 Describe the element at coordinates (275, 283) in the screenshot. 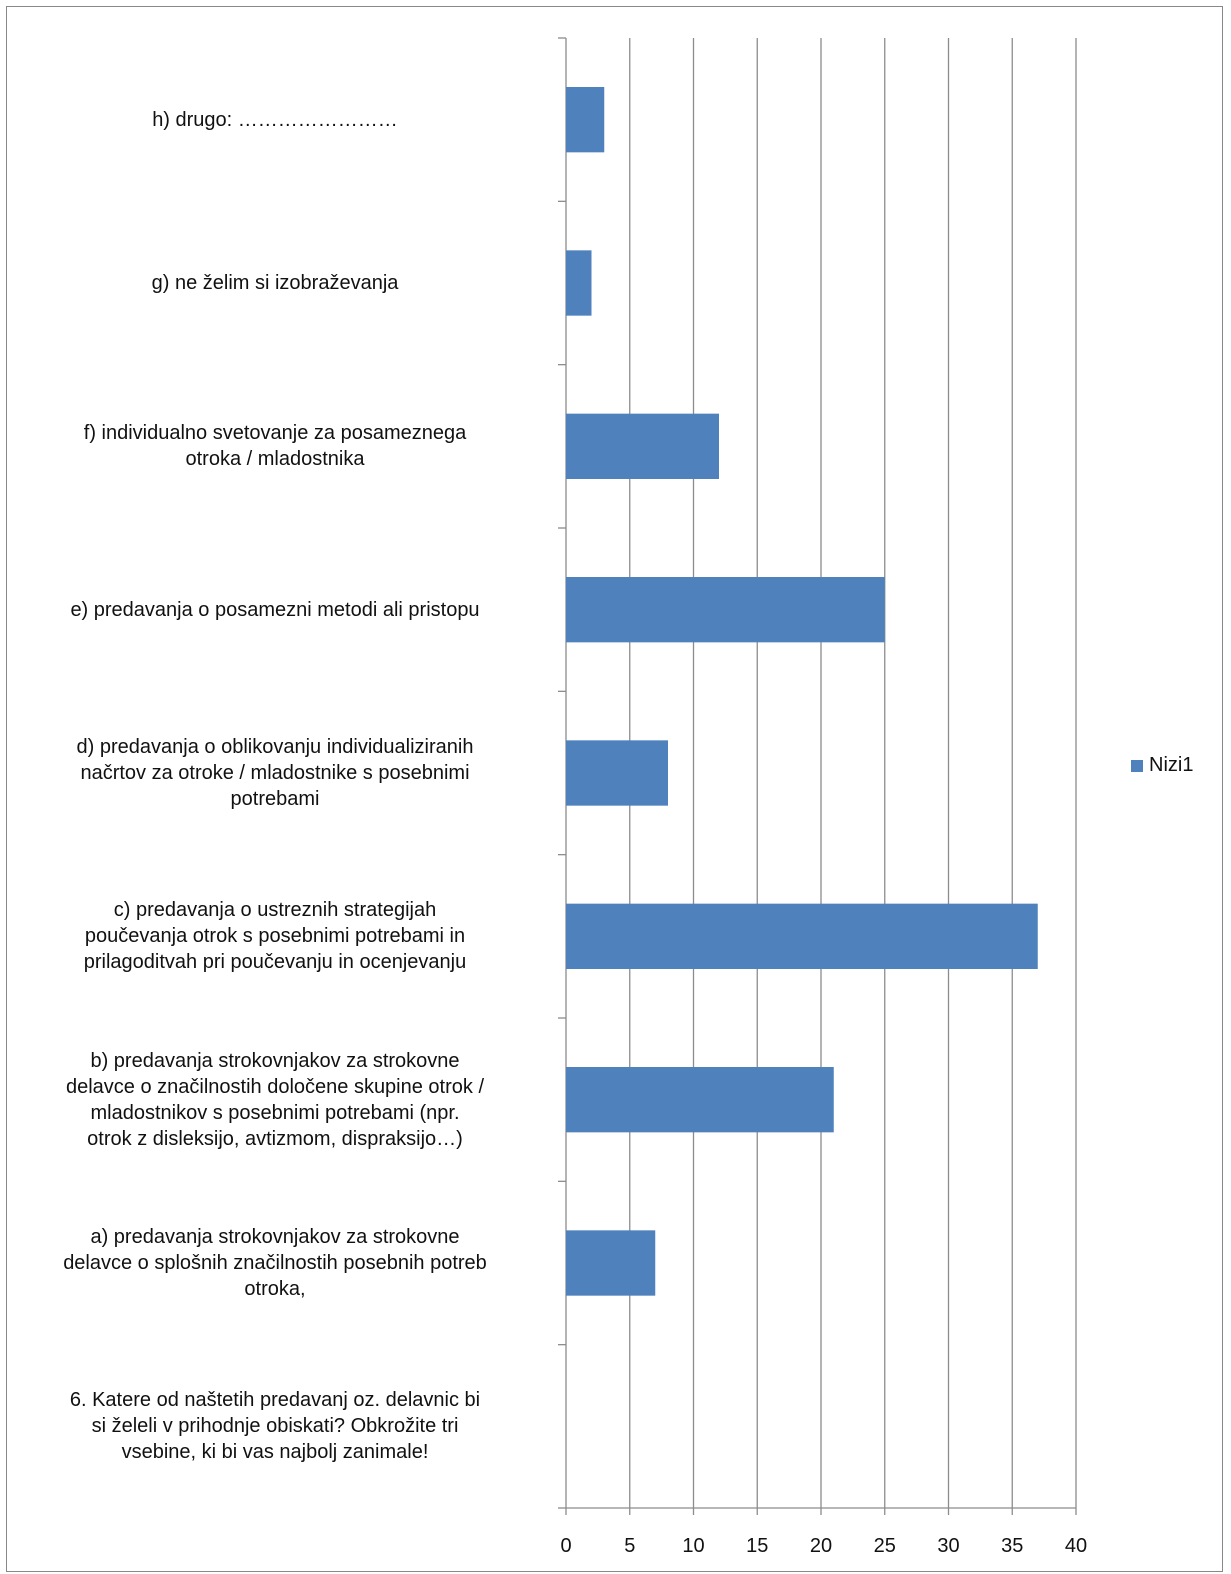

I see `category-label: g) ne želim si izobraževanja` at that location.